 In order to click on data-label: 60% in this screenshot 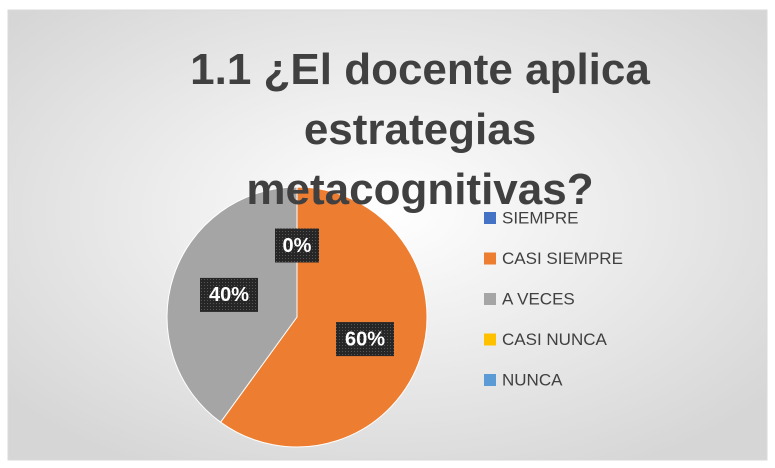, I will do `click(365, 339)`.